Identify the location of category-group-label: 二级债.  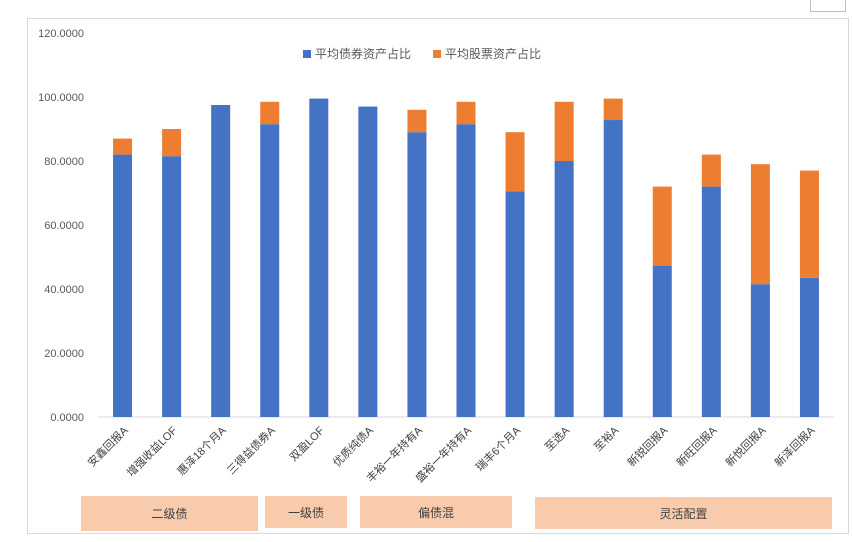
(169, 513).